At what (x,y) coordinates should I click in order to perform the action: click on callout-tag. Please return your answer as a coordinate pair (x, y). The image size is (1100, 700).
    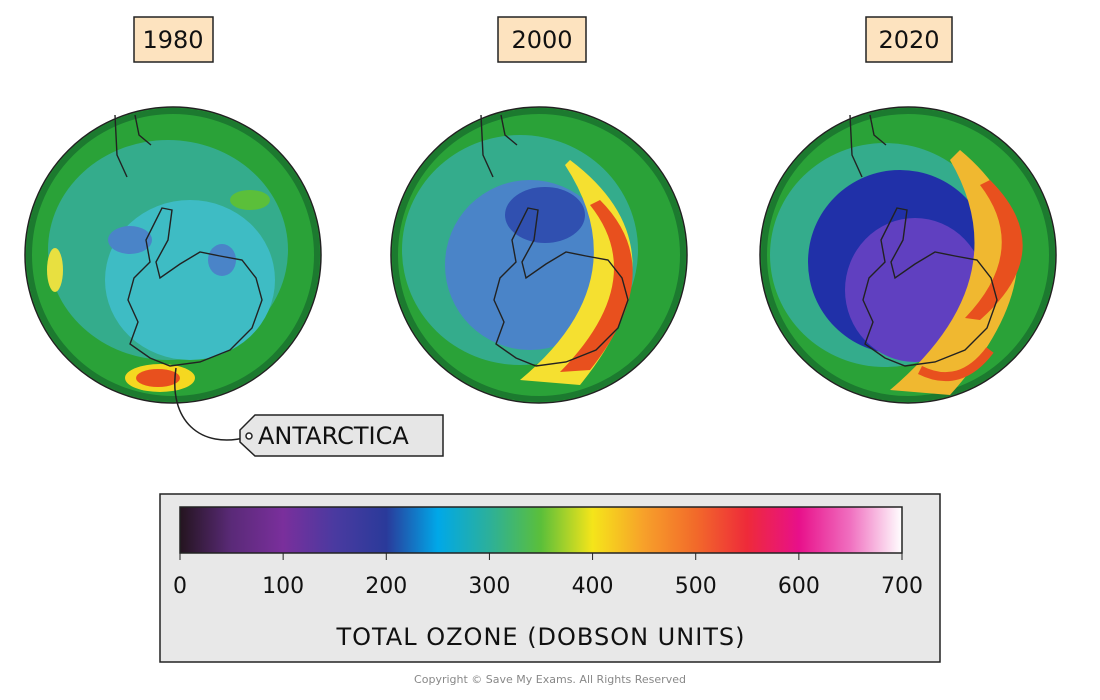
    Looking at the image, I should click on (341, 435).